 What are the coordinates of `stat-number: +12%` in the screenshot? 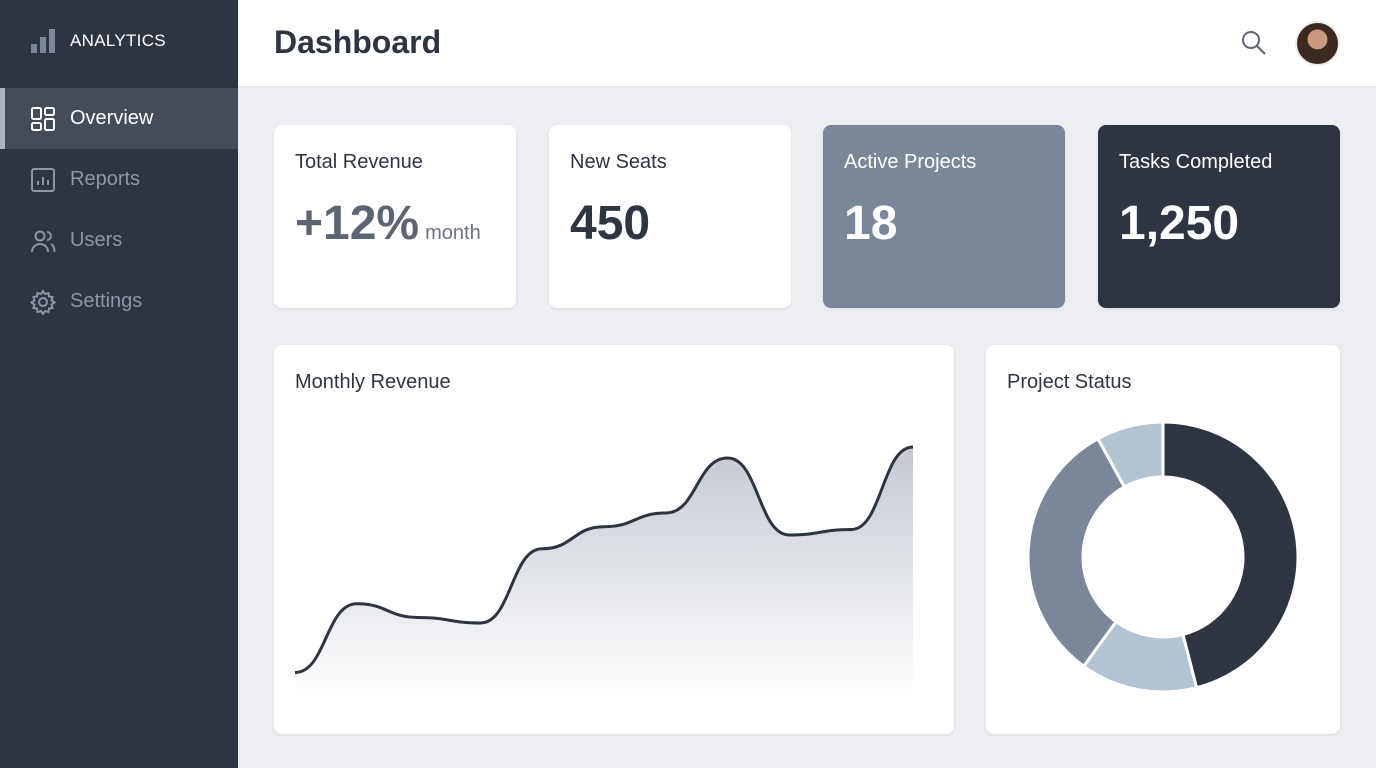 It's located at (357, 223).